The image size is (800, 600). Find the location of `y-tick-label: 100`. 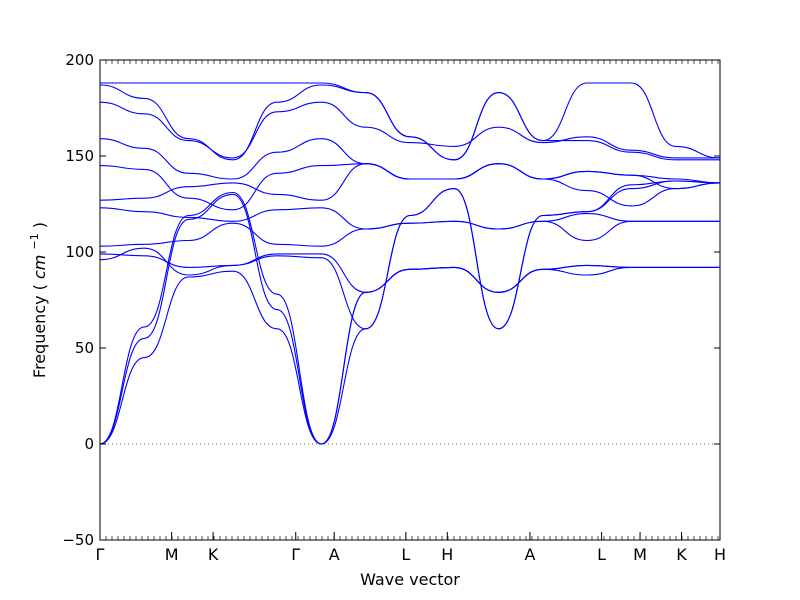

y-tick-label: 100 is located at coordinates (79, 252).